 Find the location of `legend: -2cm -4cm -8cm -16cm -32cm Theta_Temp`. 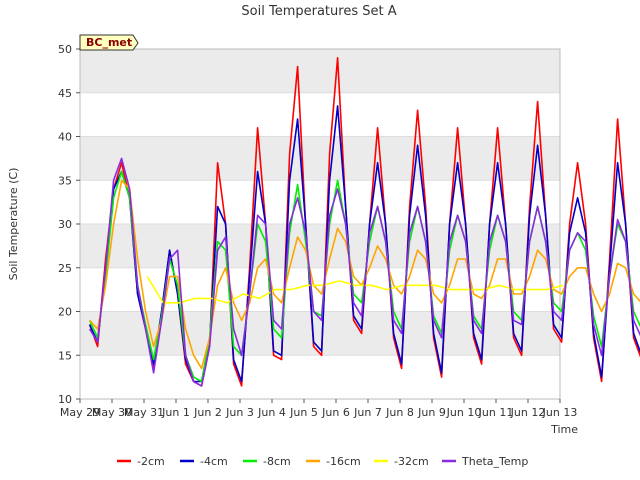

legend: -2cm -4cm -8cm -16cm -32cm Theta_Temp is located at coordinates (322, 461).